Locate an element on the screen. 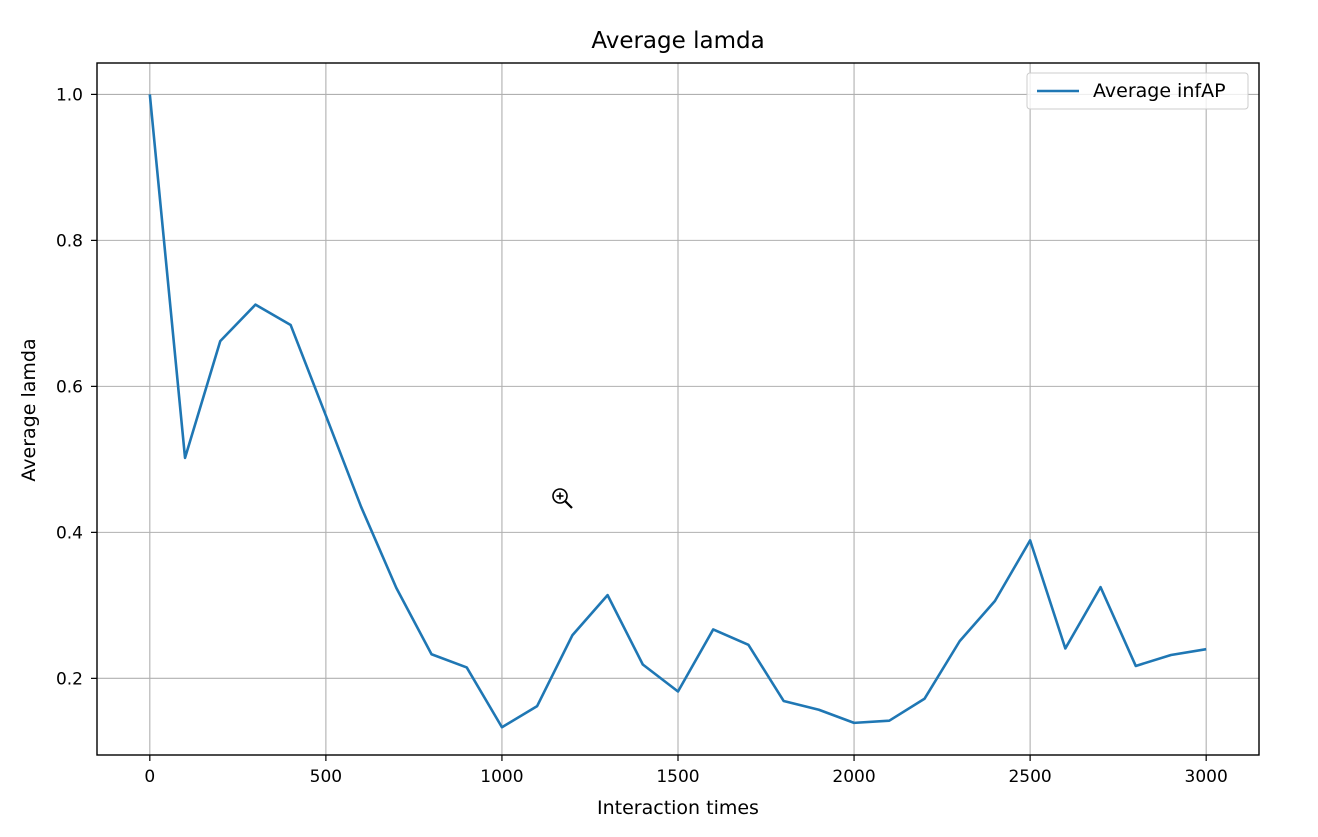 Image resolution: width=1318 pixels, height=837 pixels. y-tick-label: 1.0 is located at coordinates (69, 95).